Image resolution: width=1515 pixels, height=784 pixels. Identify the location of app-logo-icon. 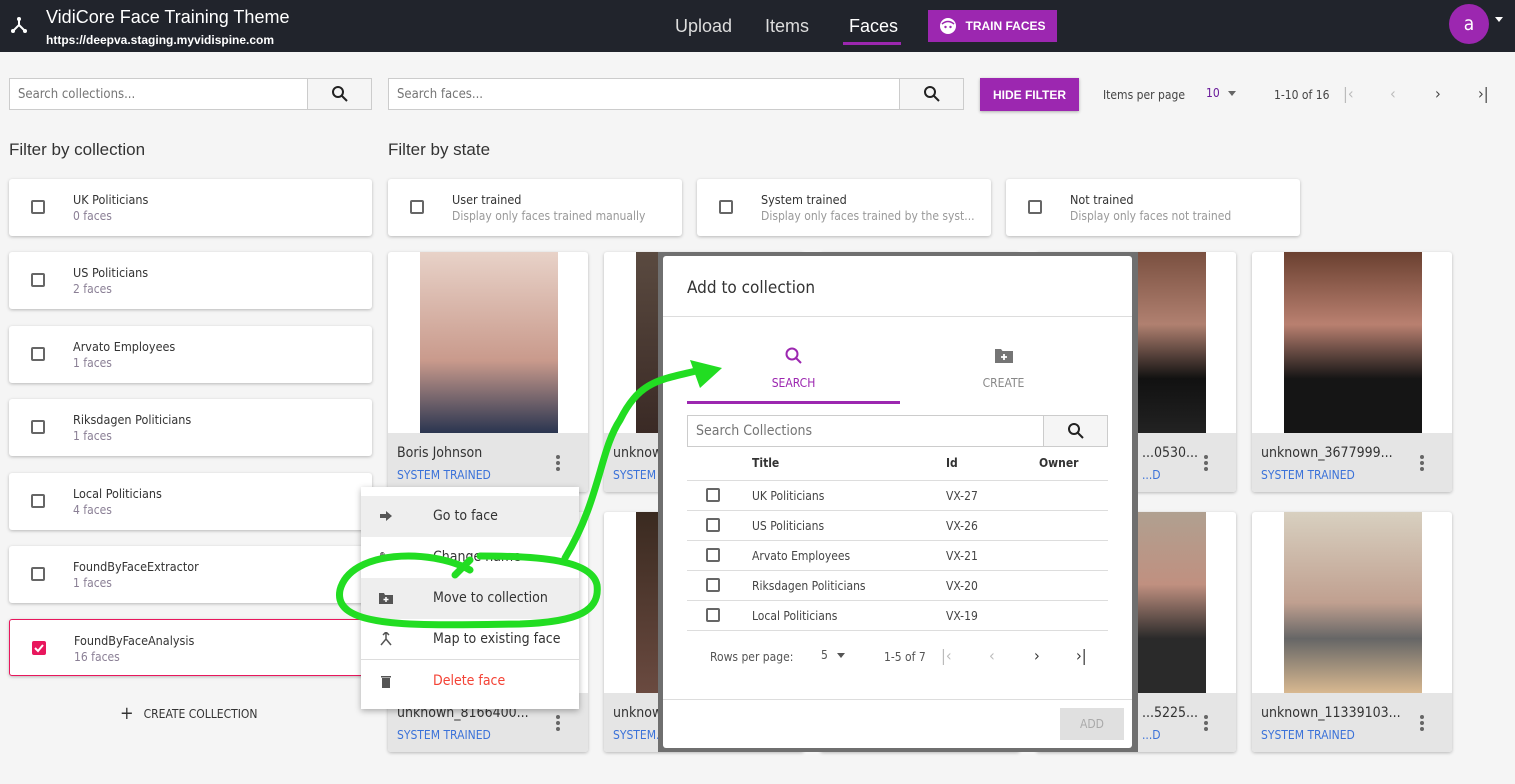
(19, 25).